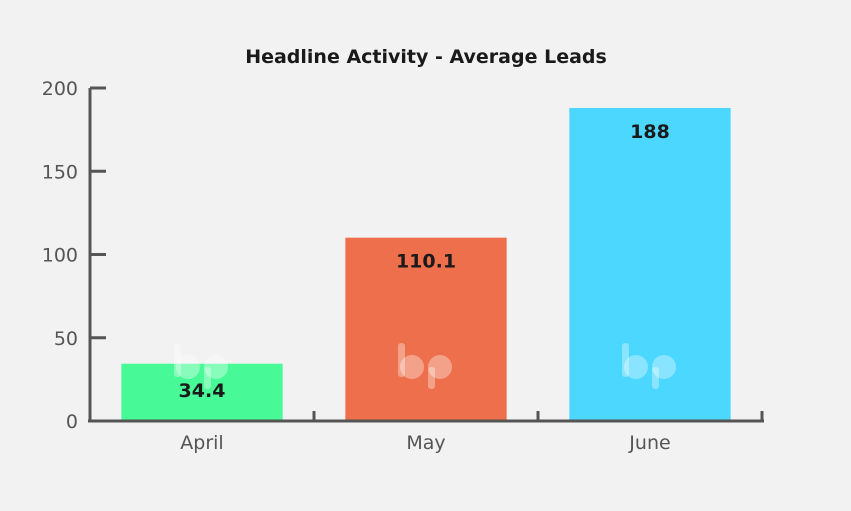 The height and width of the screenshot is (511, 851). I want to click on x-tick-label: April, so click(201, 443).